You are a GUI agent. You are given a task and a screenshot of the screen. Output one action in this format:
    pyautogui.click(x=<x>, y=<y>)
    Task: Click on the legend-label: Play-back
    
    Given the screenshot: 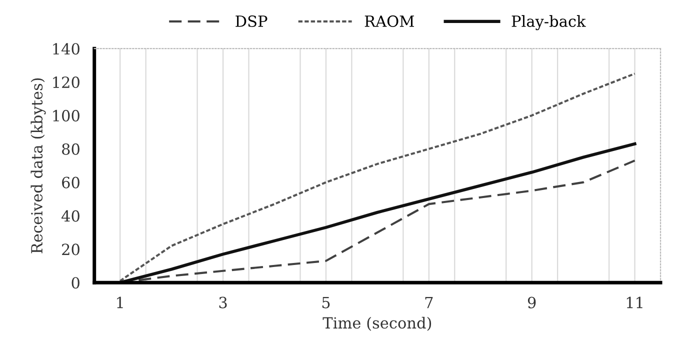 What is the action you would take?
    pyautogui.click(x=549, y=22)
    